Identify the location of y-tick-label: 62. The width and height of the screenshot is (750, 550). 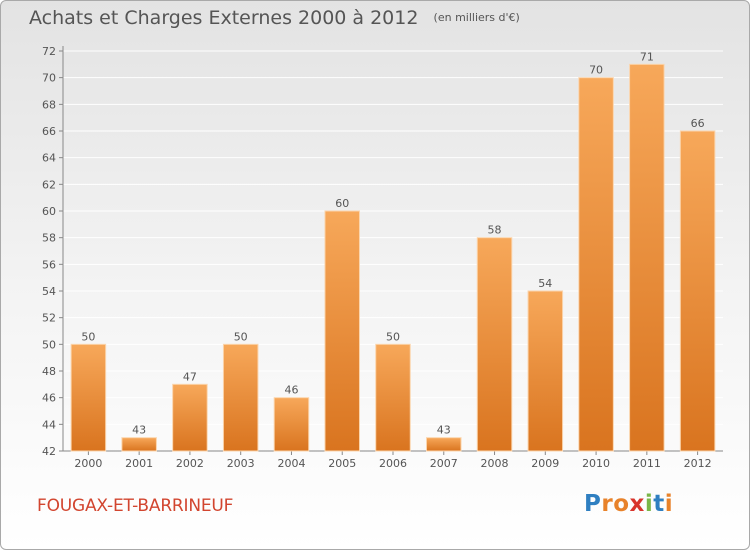
(49, 184).